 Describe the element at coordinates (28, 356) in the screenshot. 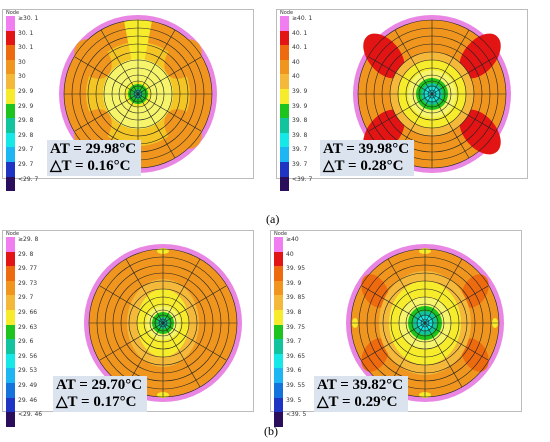

I see `legend-label: 29. 56` at that location.